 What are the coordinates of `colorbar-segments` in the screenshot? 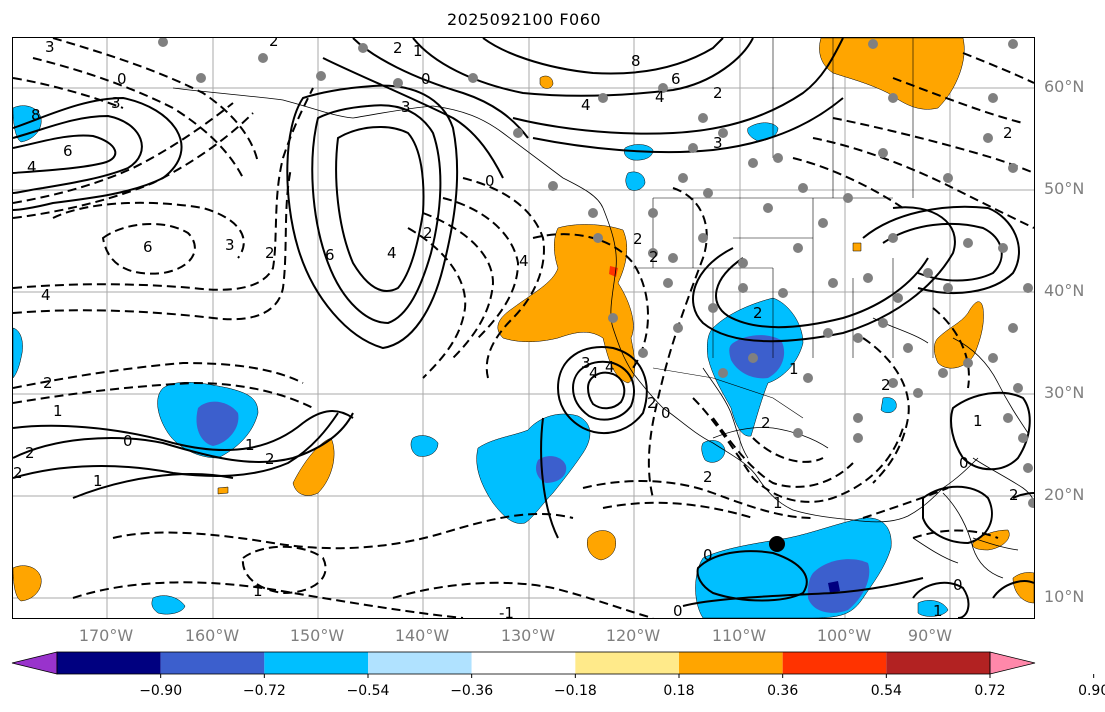 It's located at (553, 664).